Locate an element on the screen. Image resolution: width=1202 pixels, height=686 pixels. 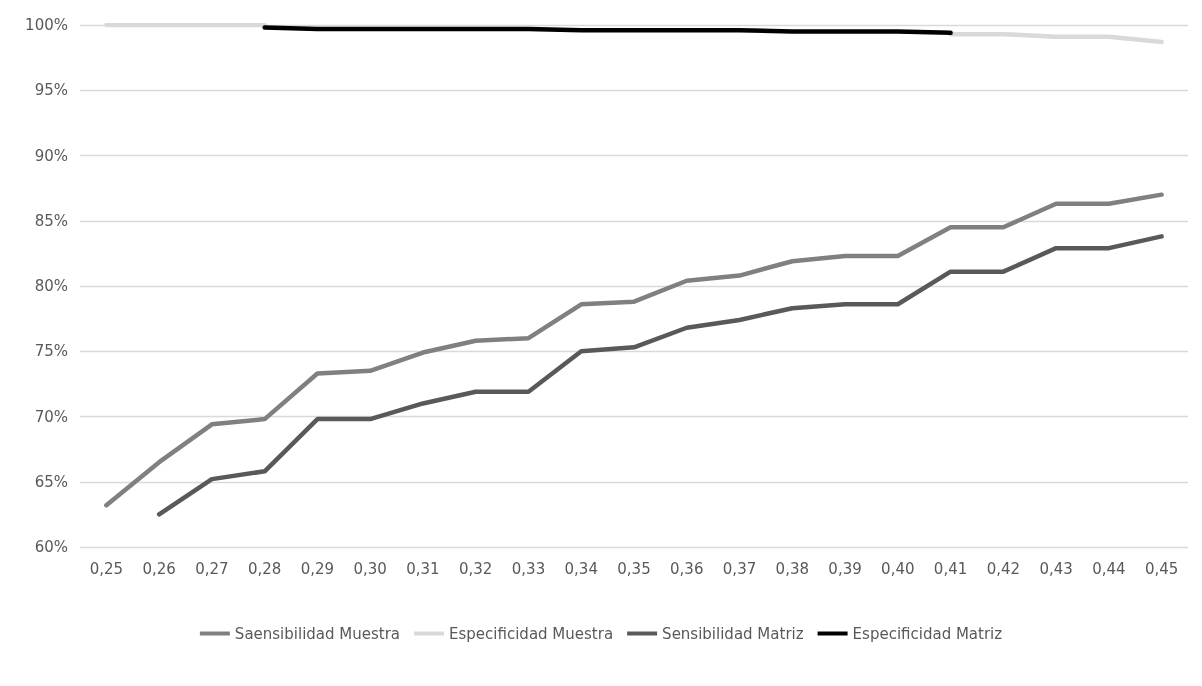
x-tick-label: 0,34 is located at coordinates (581, 568).